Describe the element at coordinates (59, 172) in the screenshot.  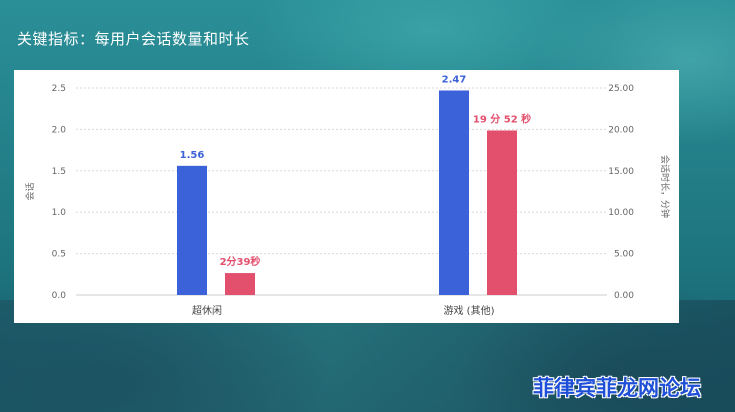
I see `y-left-tick-label: 1.5` at that location.